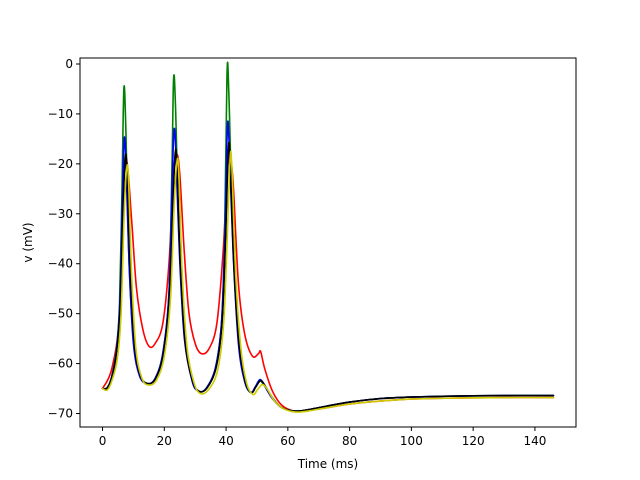 Image resolution: width=640 pixels, height=480 pixels. I want to click on x-tick-label: 100, so click(411, 441).